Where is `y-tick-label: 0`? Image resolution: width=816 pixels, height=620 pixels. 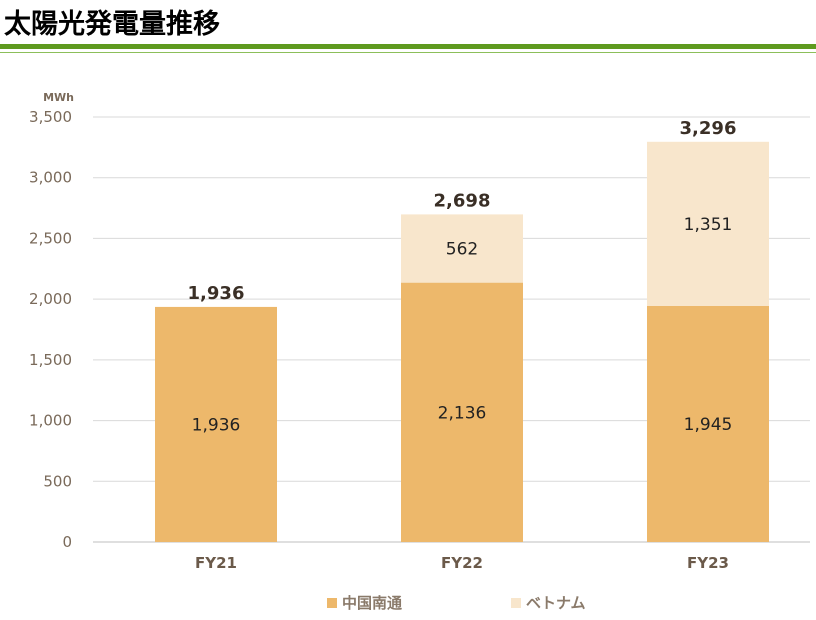 y-tick-label: 0 is located at coordinates (67, 542).